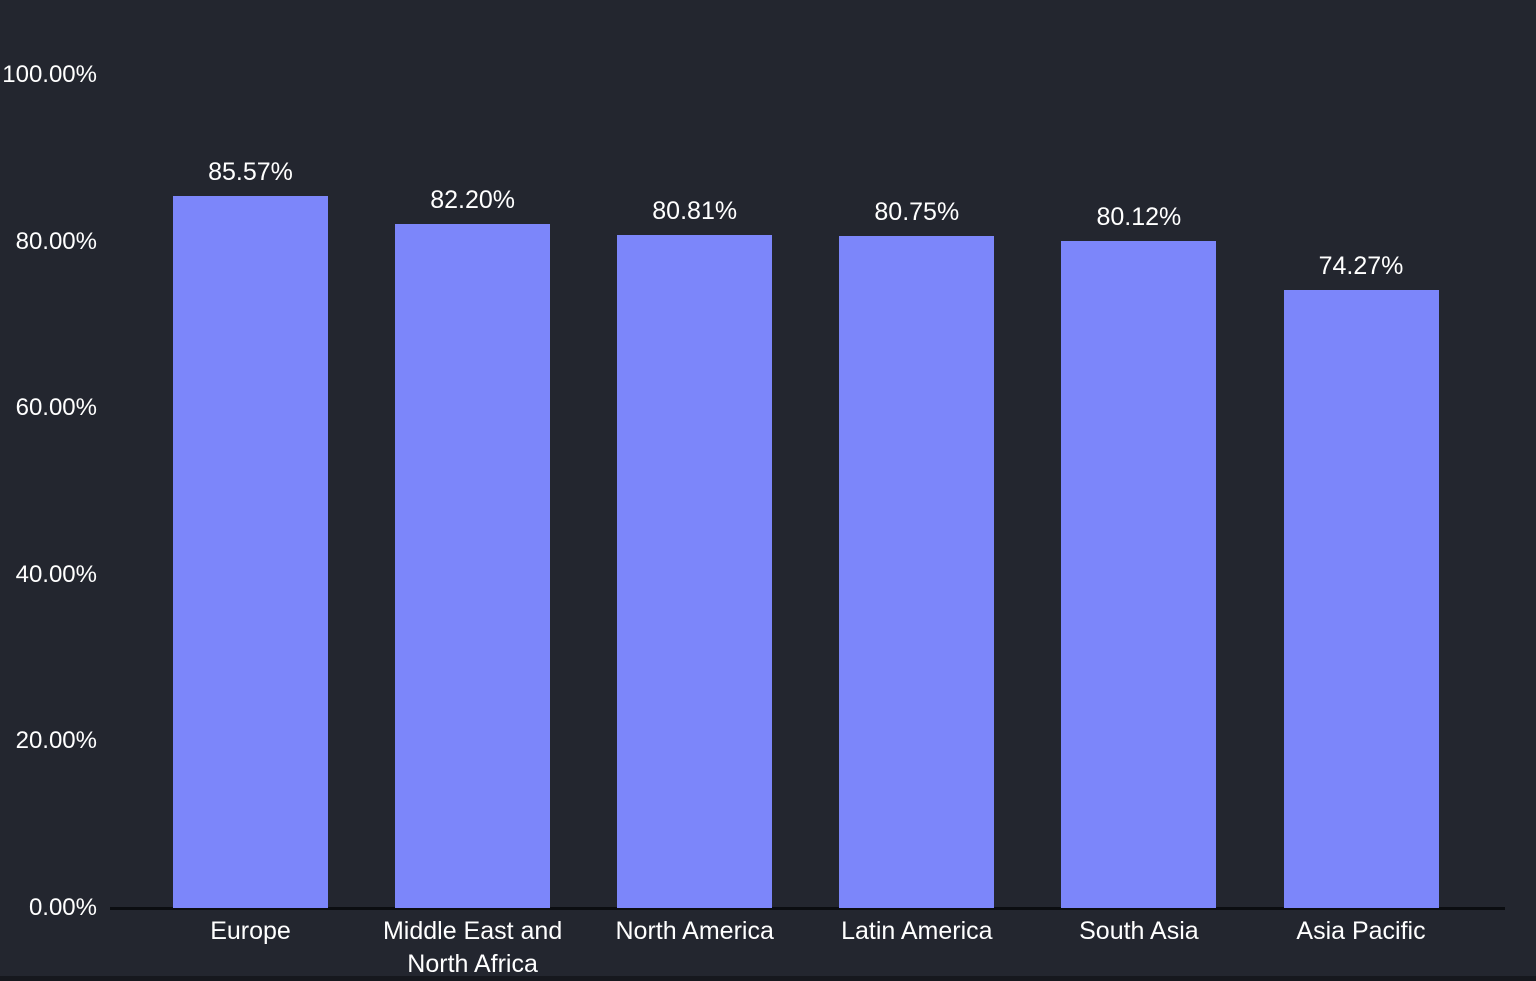 This screenshot has width=1536, height=981. I want to click on y-axis-tick-label: 80.00%, so click(56, 241).